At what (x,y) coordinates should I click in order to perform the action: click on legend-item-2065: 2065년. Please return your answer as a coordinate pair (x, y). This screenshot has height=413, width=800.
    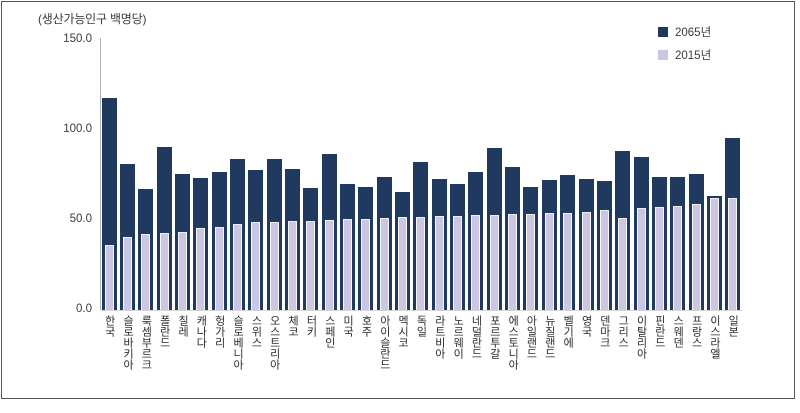
    Looking at the image, I should click on (684, 32).